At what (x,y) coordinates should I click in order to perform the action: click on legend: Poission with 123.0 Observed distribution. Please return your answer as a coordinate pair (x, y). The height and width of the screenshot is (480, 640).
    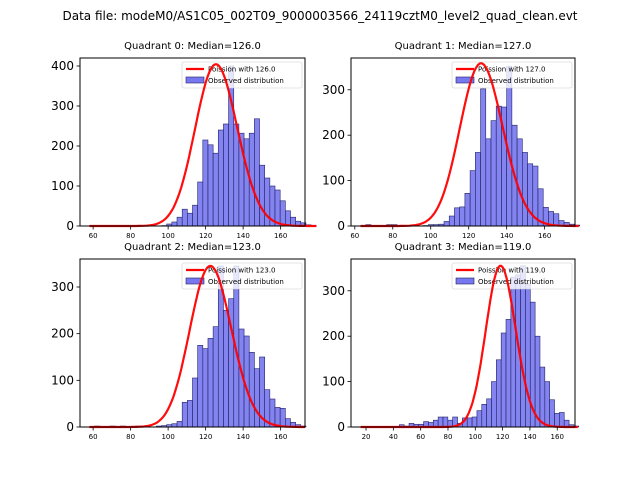
    Looking at the image, I should click on (242, 276).